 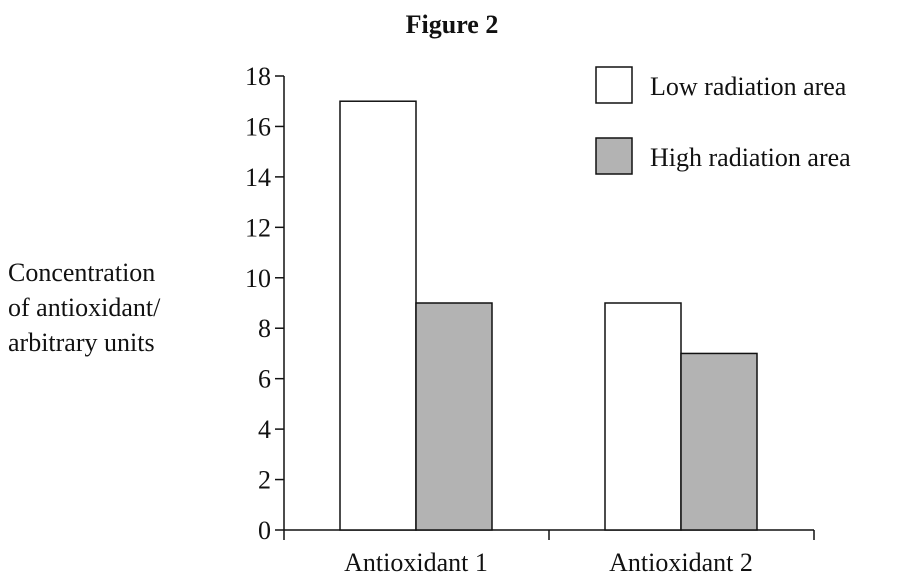 What do you see at coordinates (750, 157) in the screenshot?
I see `legend-label-high: High radiation area` at bounding box center [750, 157].